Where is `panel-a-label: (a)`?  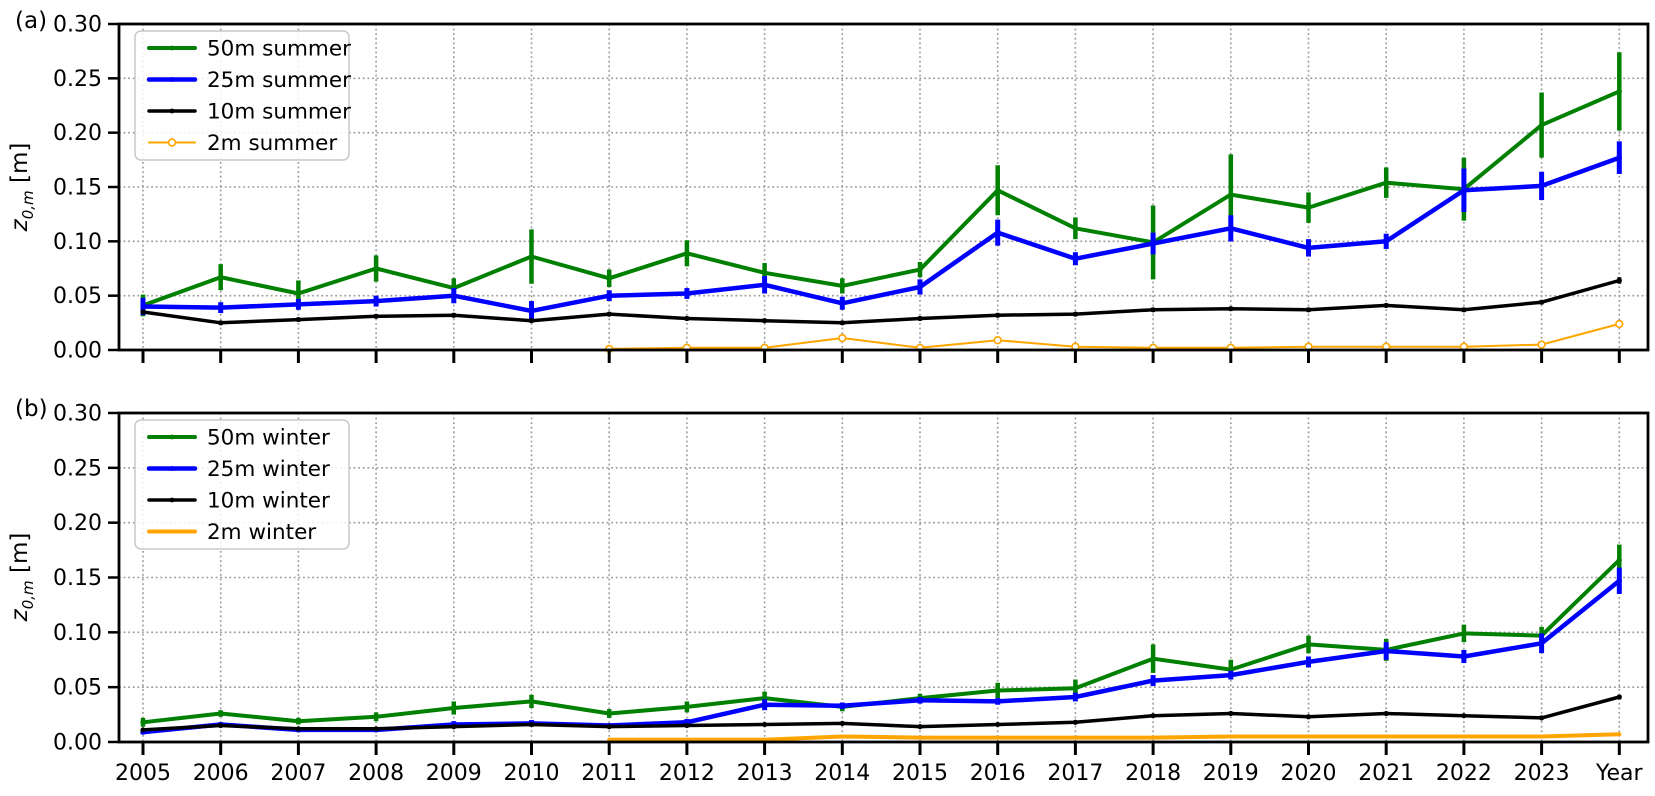
panel-a-label: (a) is located at coordinates (31, 21).